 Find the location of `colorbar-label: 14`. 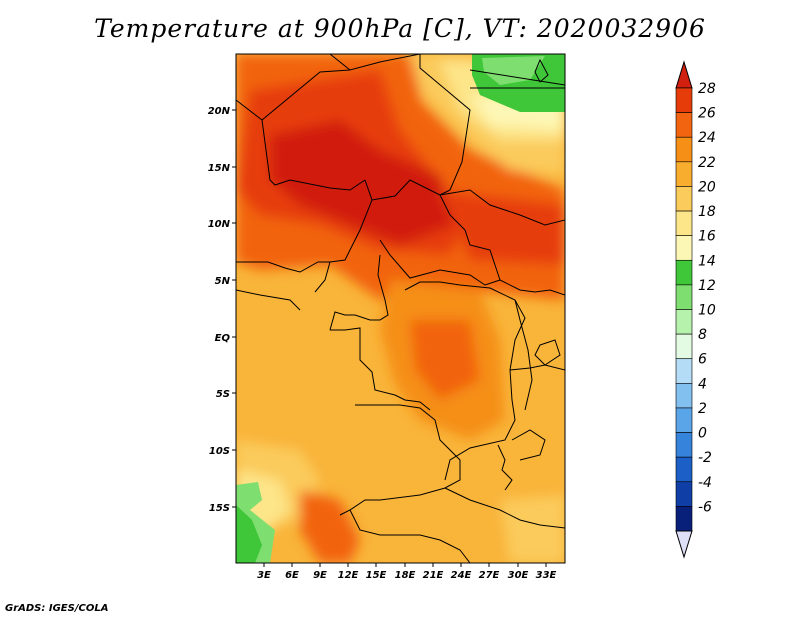

colorbar-label: 14 is located at coordinates (707, 261).